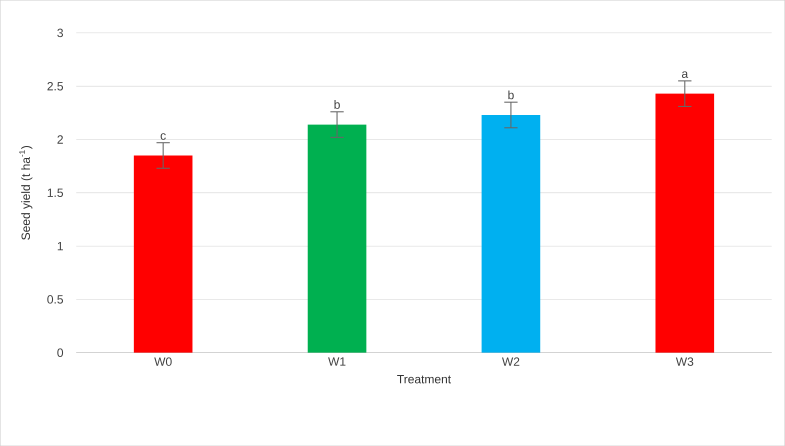  Describe the element at coordinates (60, 352) in the screenshot. I see `y-tick-label: 0` at that location.